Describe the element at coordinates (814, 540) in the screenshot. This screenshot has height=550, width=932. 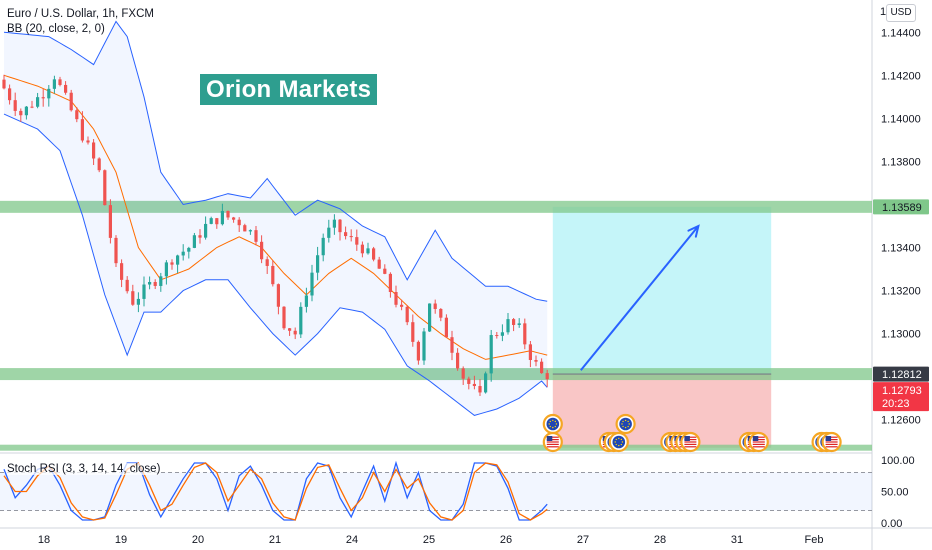
I see `time-axis-label: Feb` at that location.